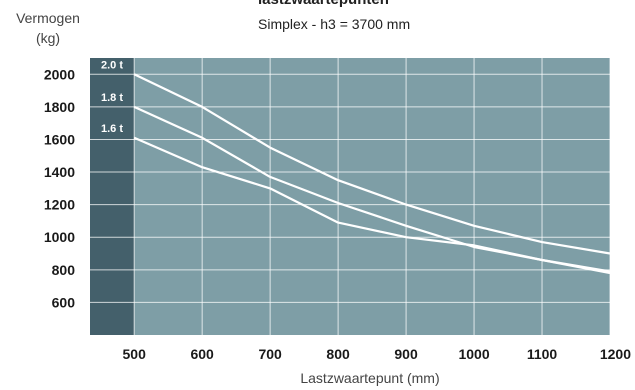 The image size is (635, 390). Describe the element at coordinates (59, 172) in the screenshot. I see `y-tick-1400: 1400` at that location.